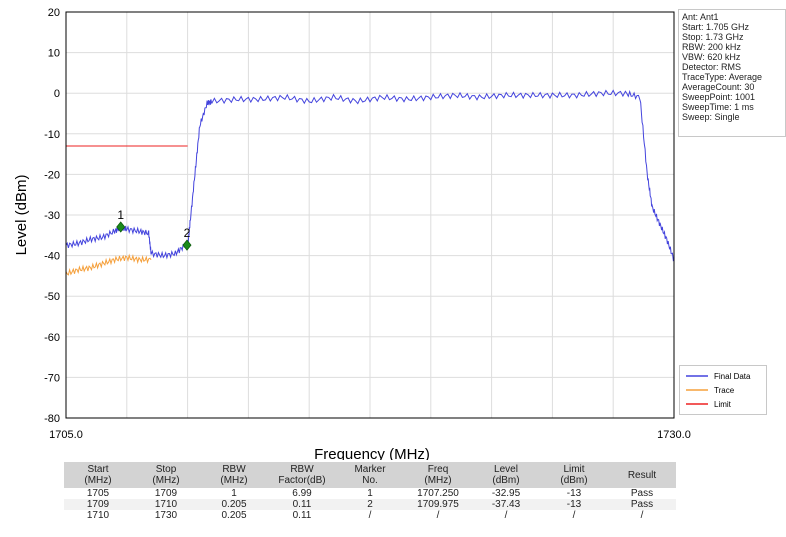  What do you see at coordinates (712, 67) in the screenshot?
I see `info-line: Detector: RMS` at bounding box center [712, 67].